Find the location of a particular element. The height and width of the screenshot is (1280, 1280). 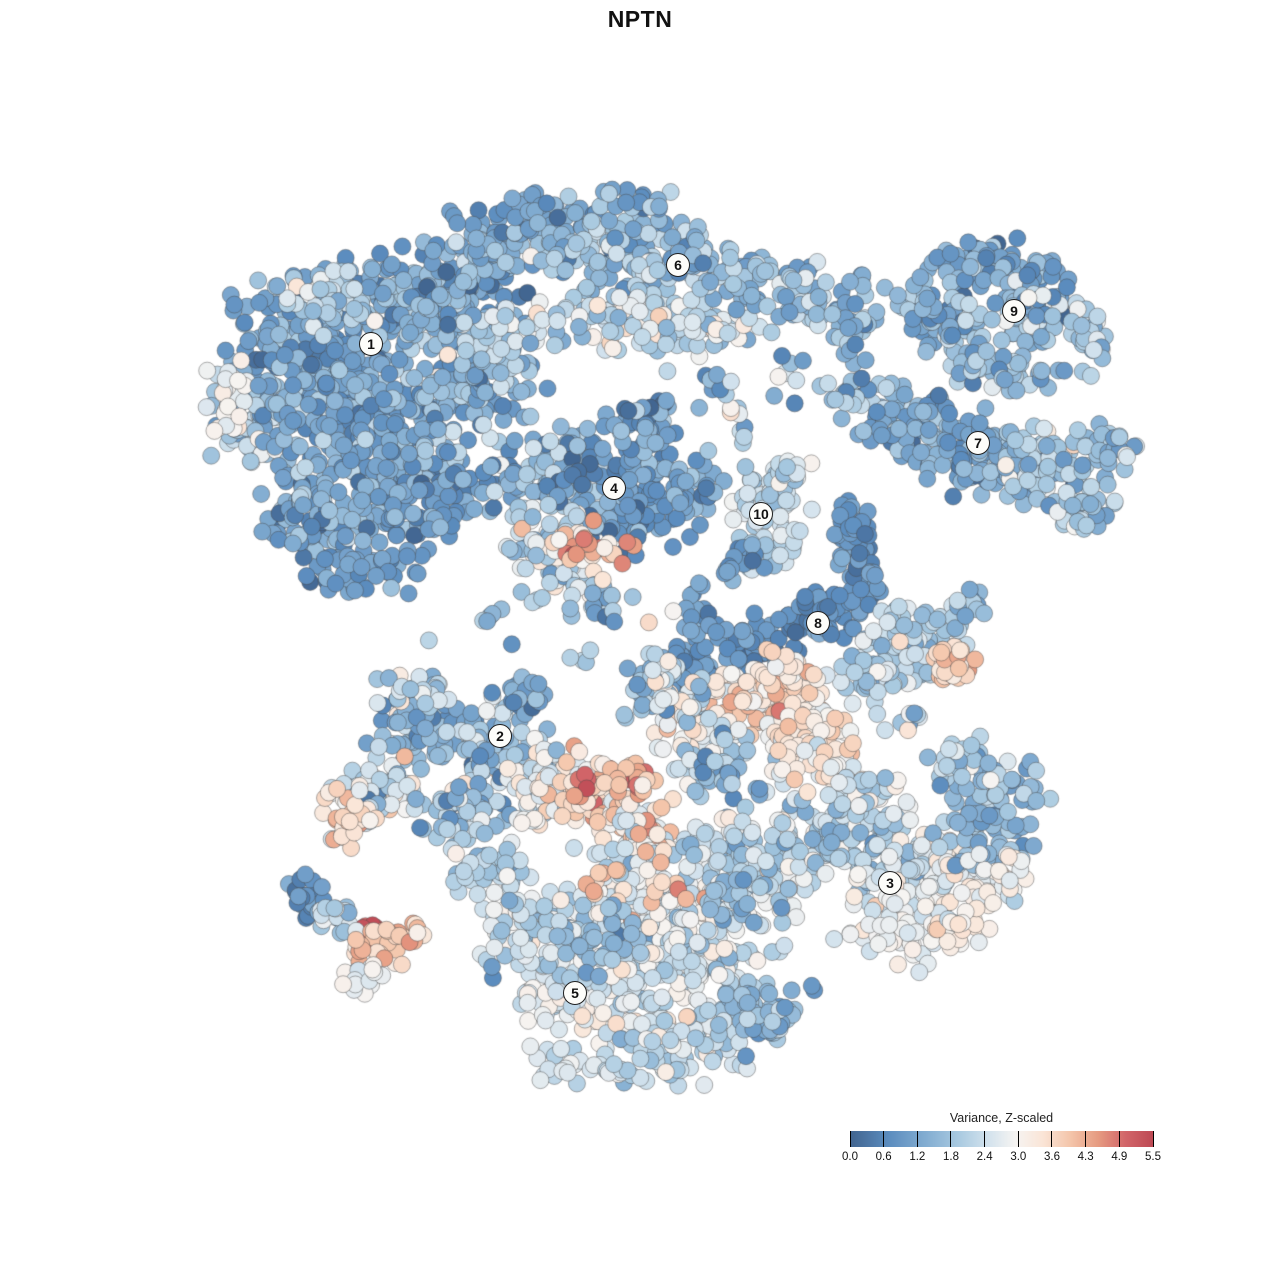

colorbar-tick-label: 5.5 is located at coordinates (1153, 1157).